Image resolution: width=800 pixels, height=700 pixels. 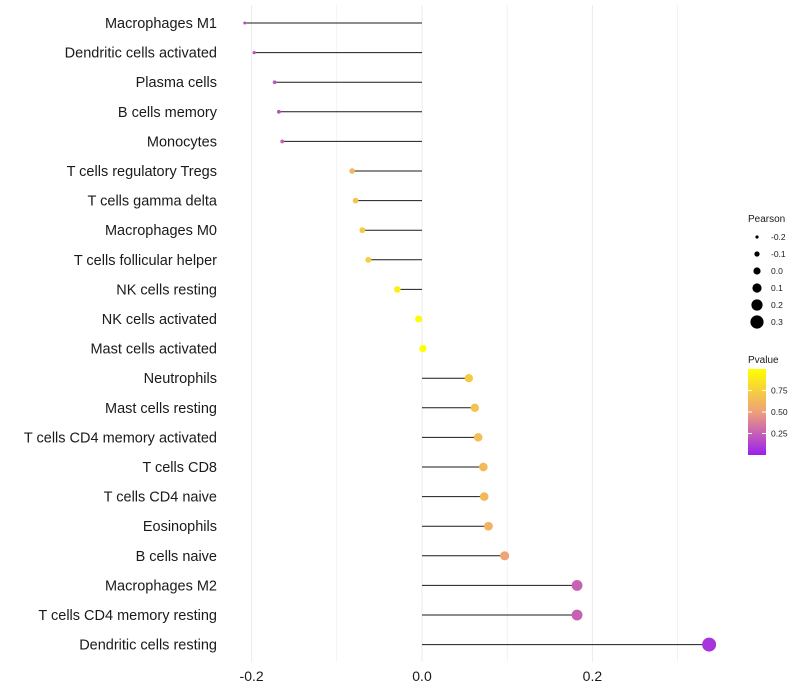 What do you see at coordinates (179, 468) in the screenshot?
I see `category-label: T cells CD8` at bounding box center [179, 468].